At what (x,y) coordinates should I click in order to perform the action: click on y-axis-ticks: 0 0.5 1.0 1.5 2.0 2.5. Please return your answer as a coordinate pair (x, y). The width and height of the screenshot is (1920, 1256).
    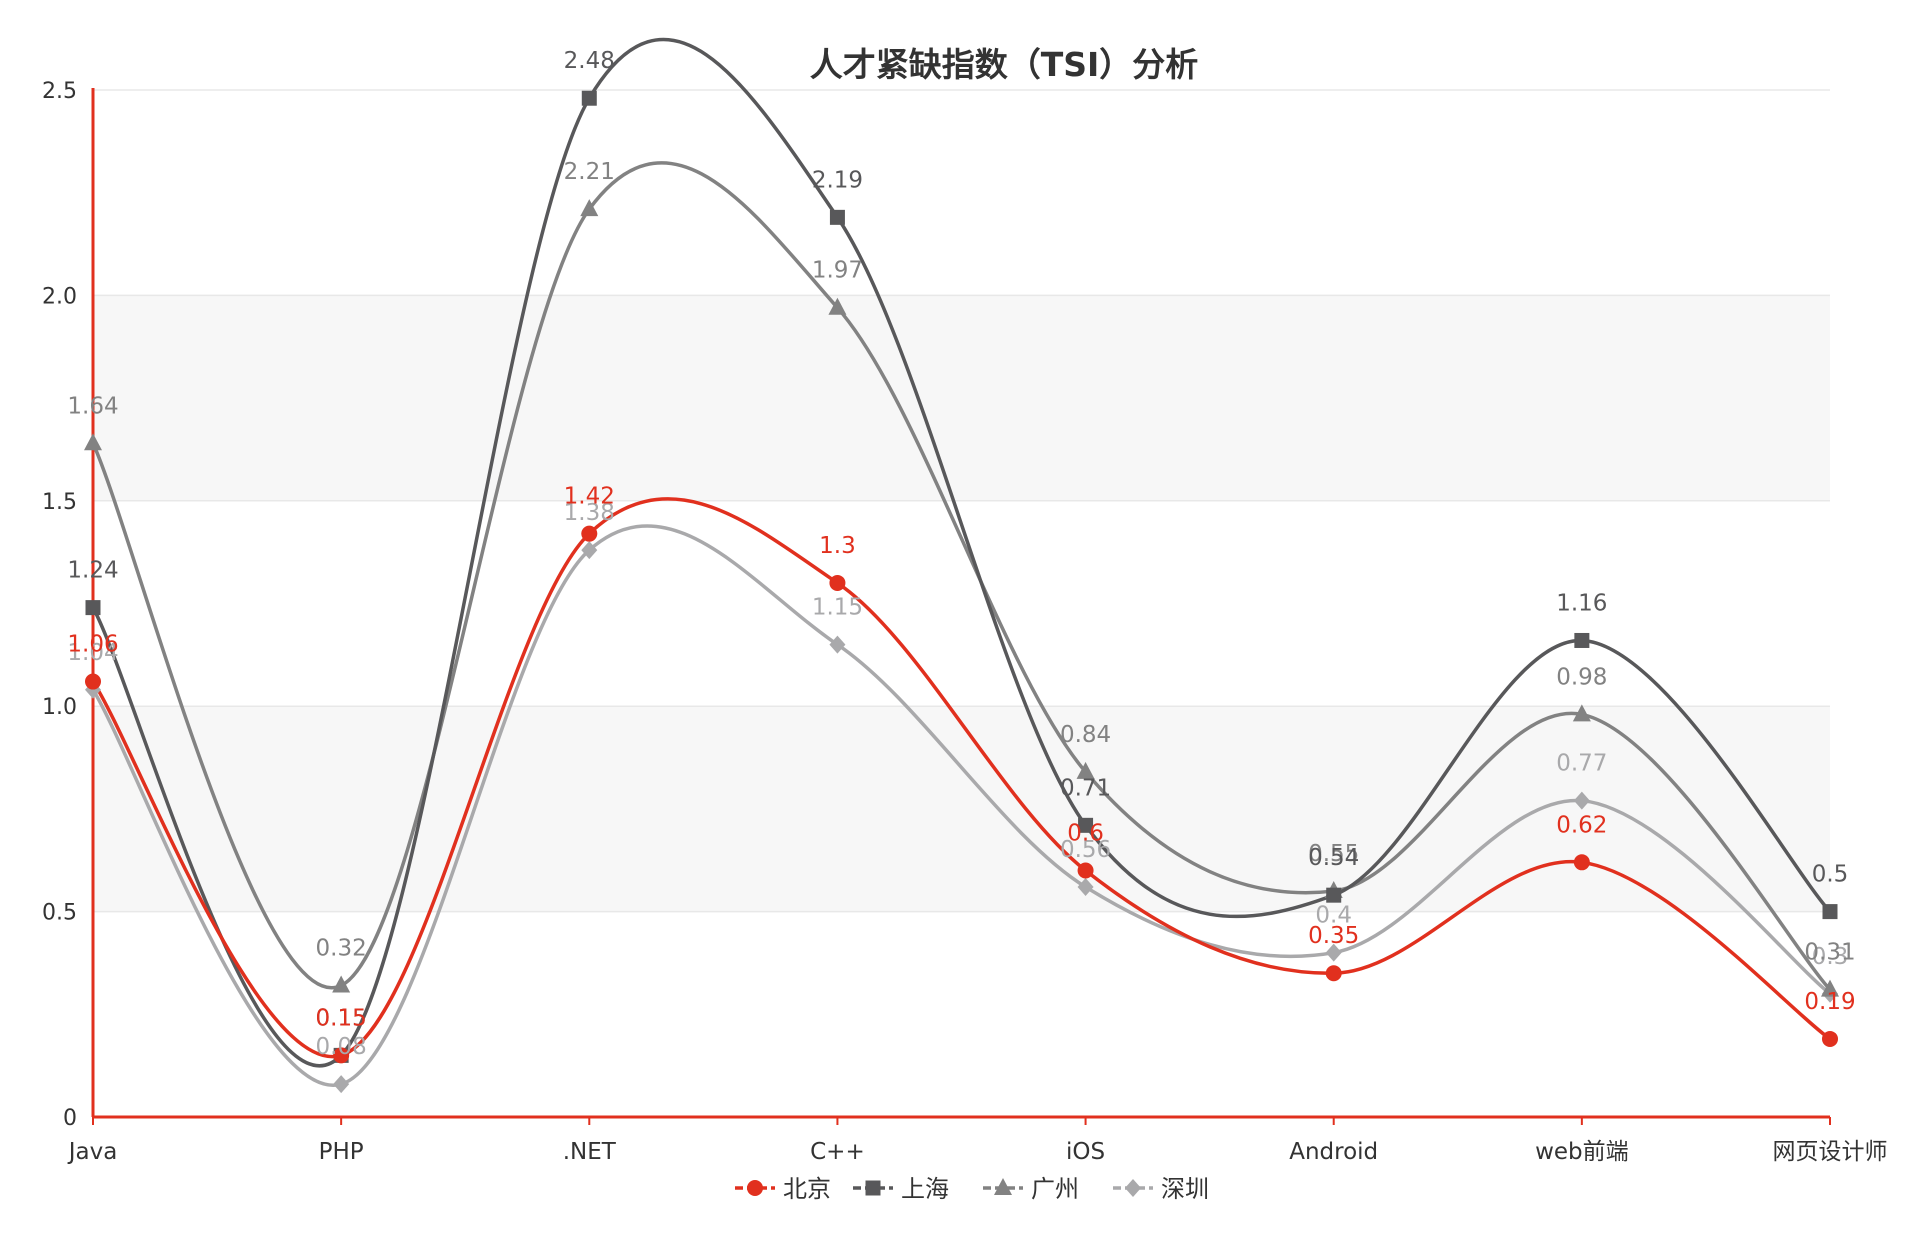
    Looking at the image, I should click on (59, 605).